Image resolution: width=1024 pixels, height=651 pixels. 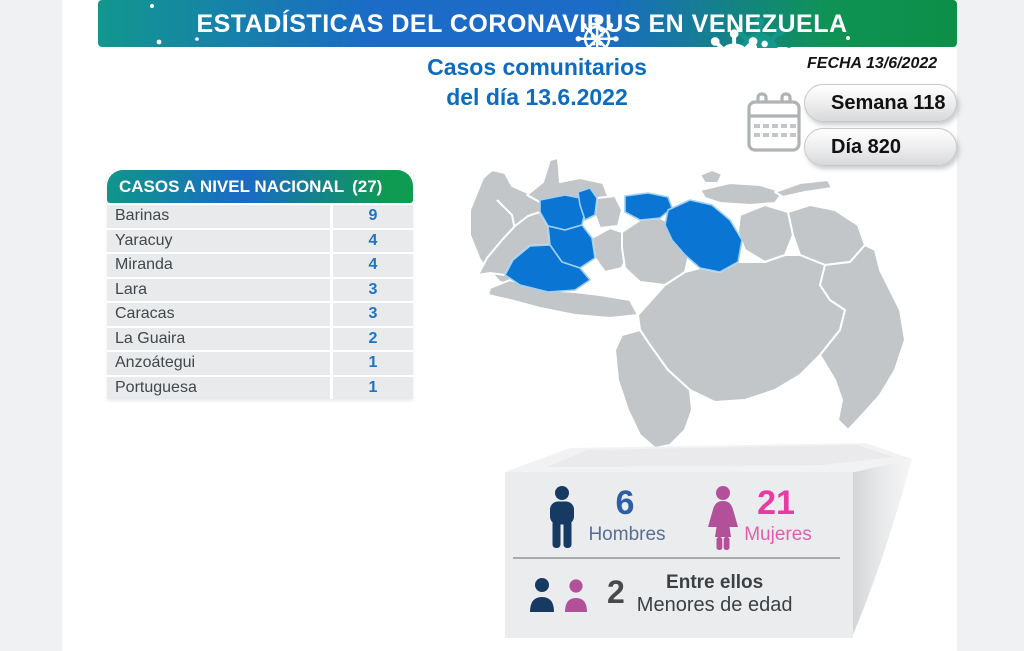 I want to click on male-person-icon, so click(x=562, y=517).